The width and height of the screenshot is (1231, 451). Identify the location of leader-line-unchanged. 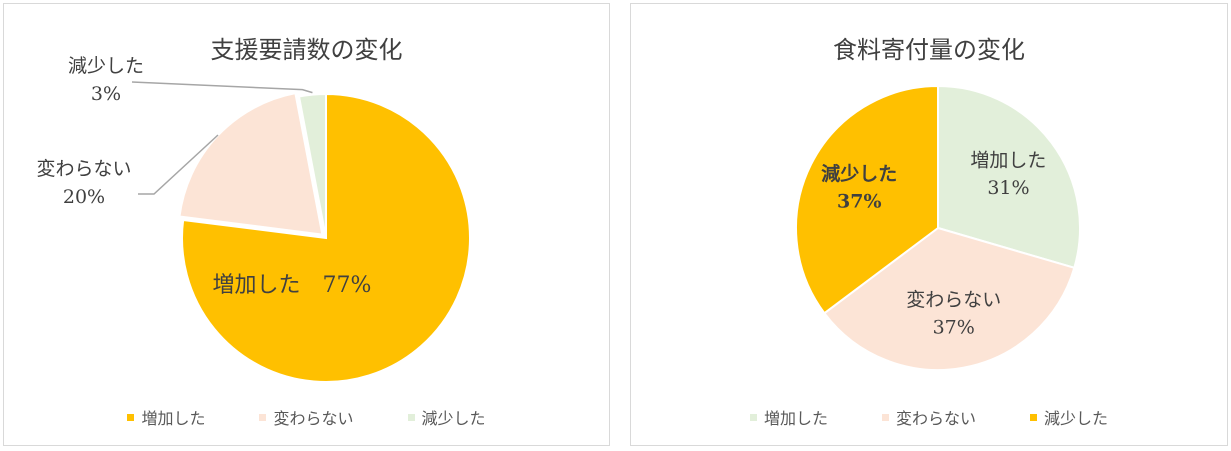
(178, 164).